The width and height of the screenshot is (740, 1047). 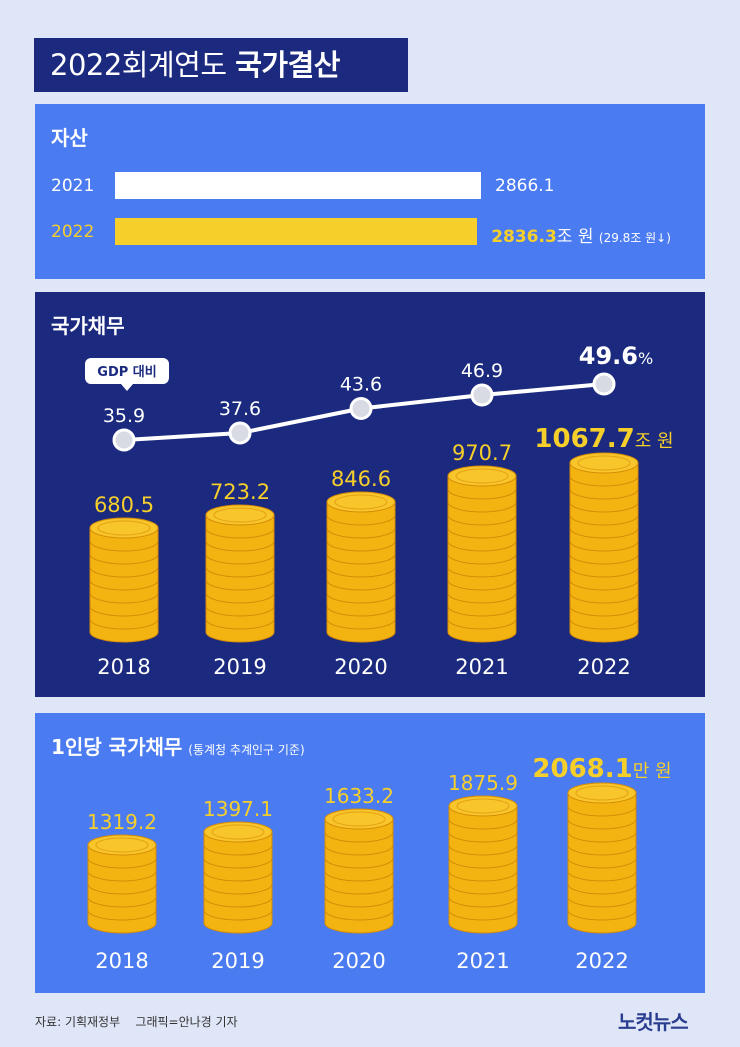 I want to click on percap-value-label: 1875.9, so click(x=483, y=783).